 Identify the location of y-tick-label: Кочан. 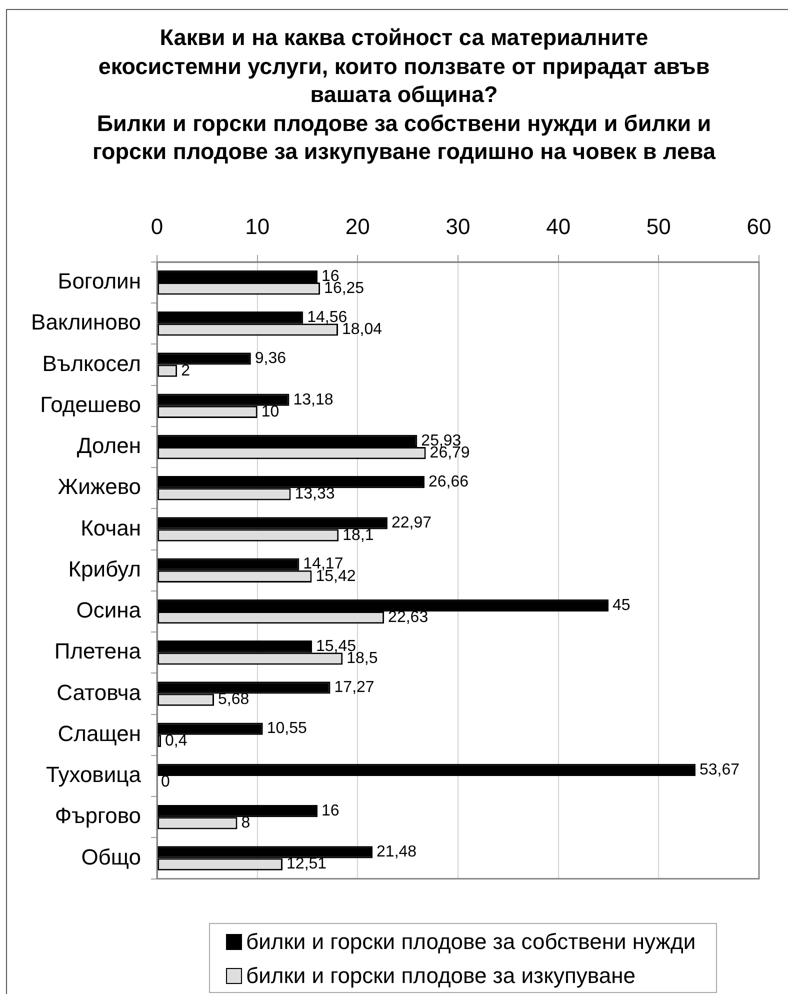
(110, 527).